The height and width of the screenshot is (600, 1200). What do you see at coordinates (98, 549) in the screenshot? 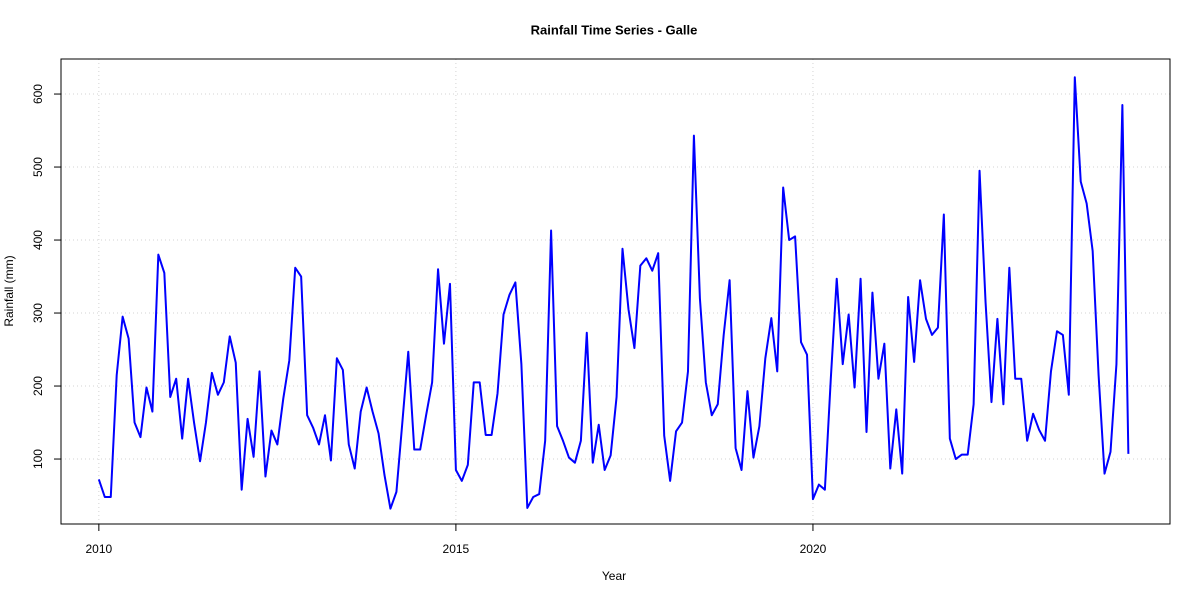
I see `x-tick-label: 2010` at bounding box center [98, 549].